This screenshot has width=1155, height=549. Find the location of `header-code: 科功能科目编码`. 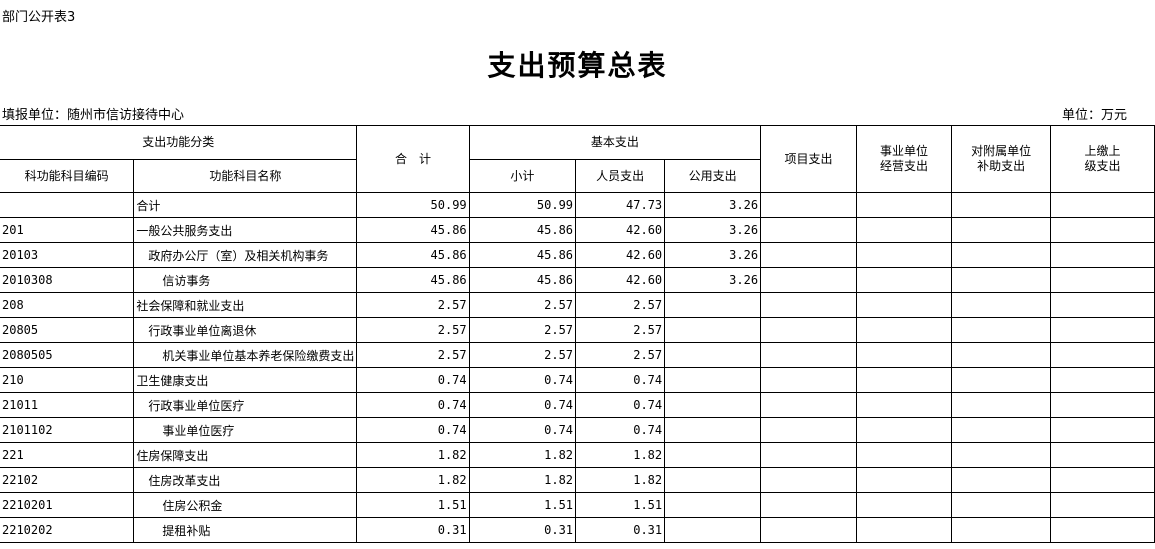

header-code: 科功能科目编码 is located at coordinates (67, 176).